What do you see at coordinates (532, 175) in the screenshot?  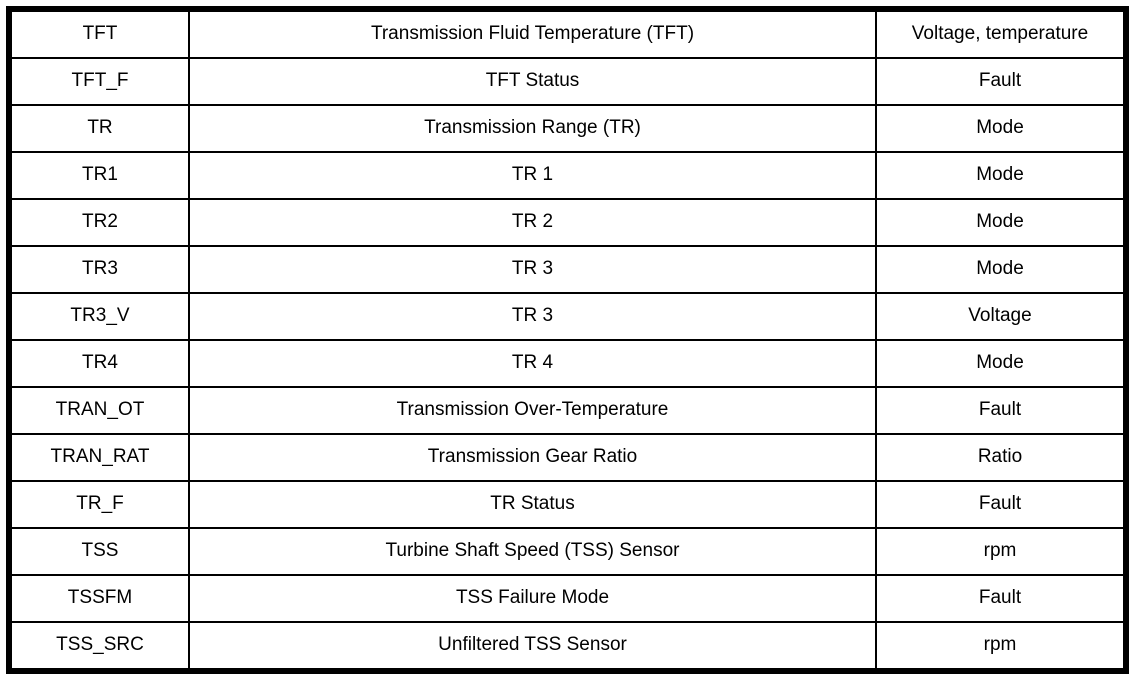 I see `cell-description: TR 1` at bounding box center [532, 175].